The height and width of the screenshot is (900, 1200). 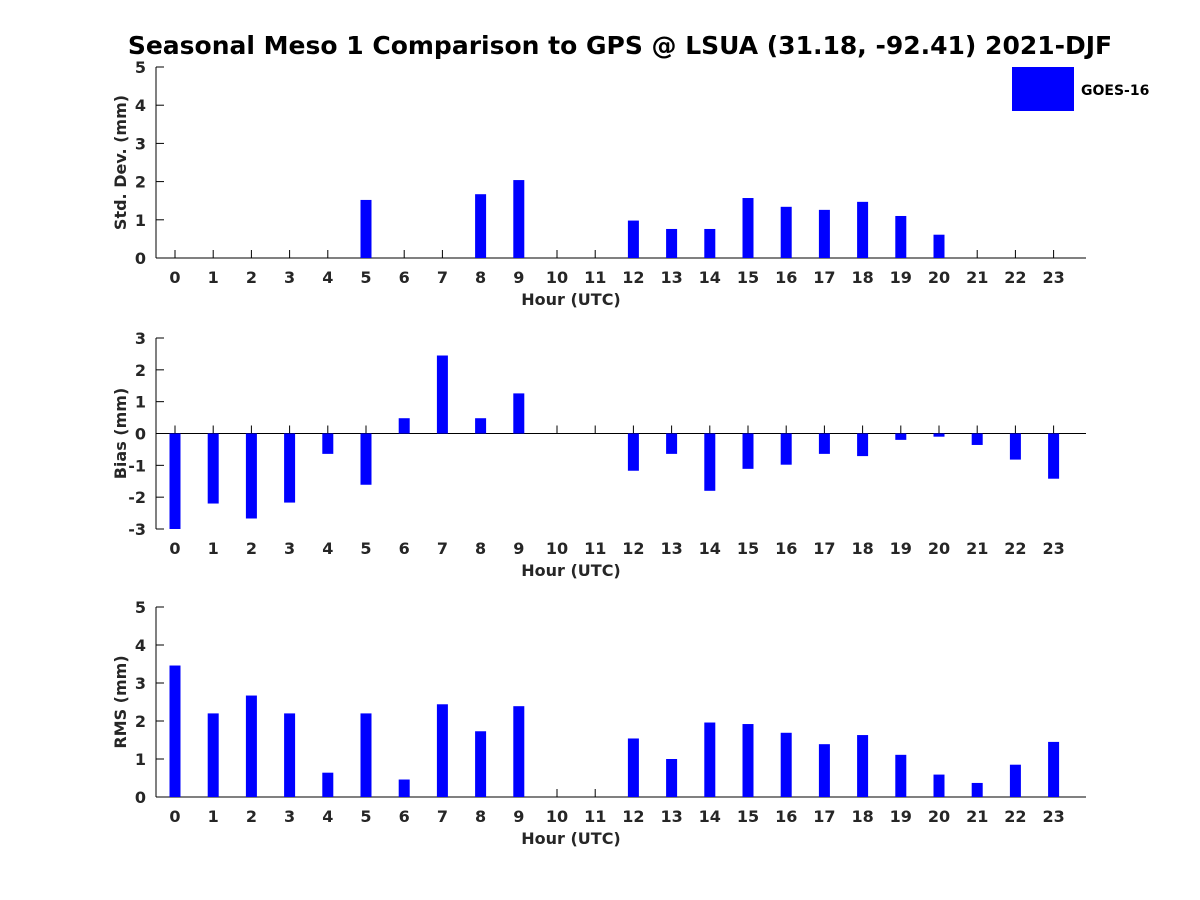 I want to click on y-tick-label: 1, so click(x=140, y=402).